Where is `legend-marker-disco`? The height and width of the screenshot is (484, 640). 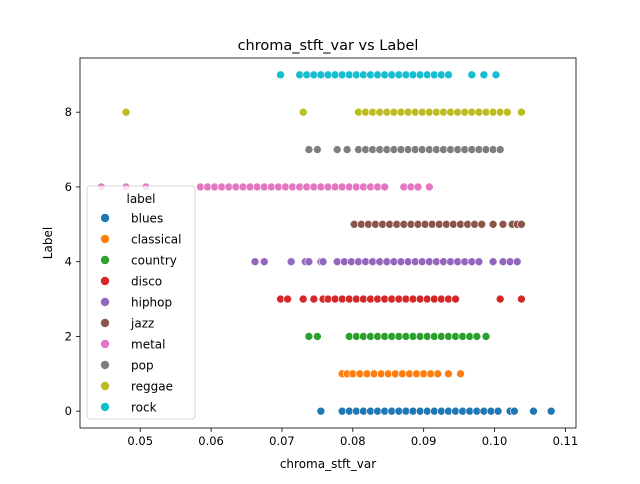 legend-marker-disco is located at coordinates (105, 281).